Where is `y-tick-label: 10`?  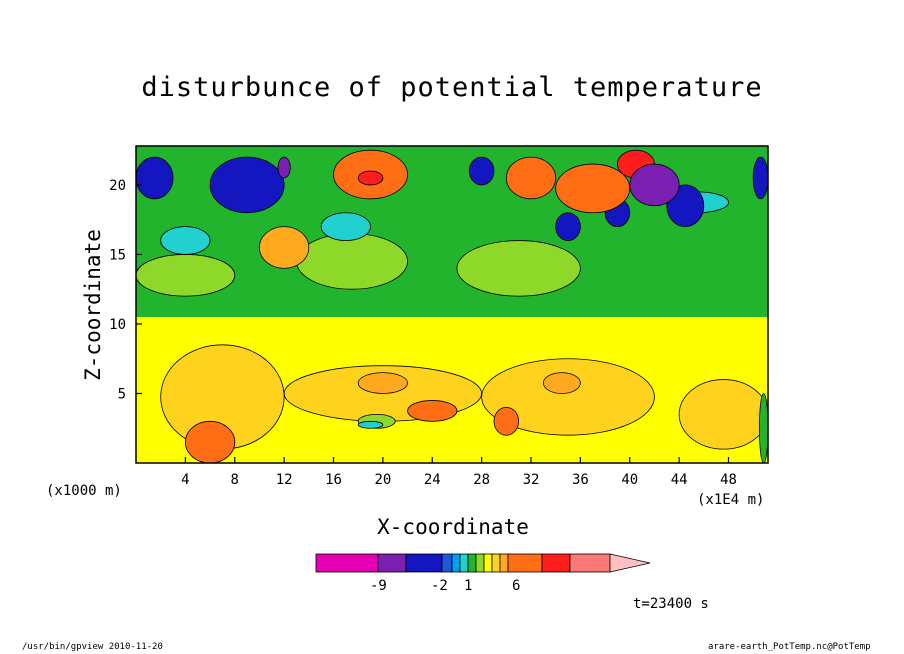 y-tick-label: 10 is located at coordinates (117, 325).